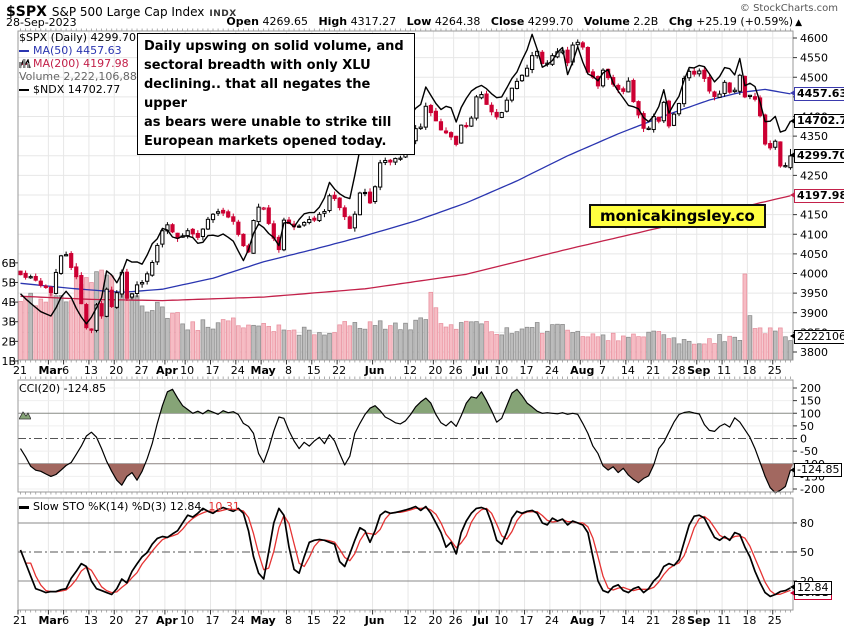  Describe the element at coordinates (81, 71) in the screenshot. I see `legend-volume: Volume 2,222,106,880` at that location.